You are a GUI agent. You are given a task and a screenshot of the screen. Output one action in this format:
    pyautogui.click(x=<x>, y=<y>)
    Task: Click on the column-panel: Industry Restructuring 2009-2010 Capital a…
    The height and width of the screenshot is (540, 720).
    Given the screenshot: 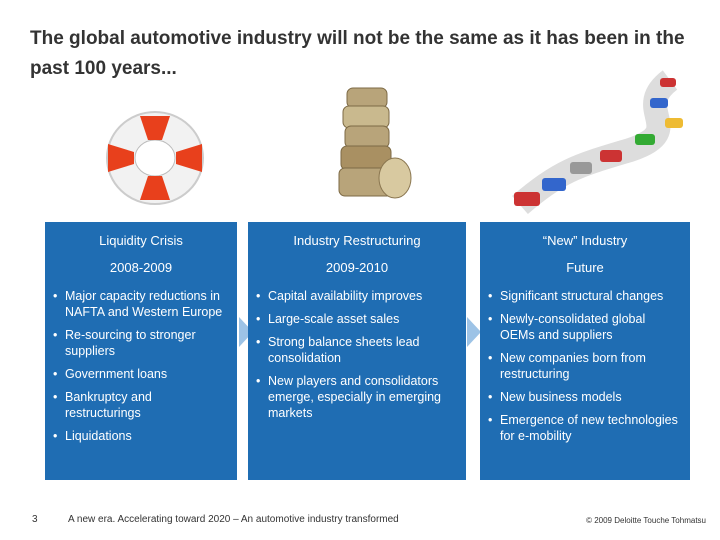 What is the action you would take?
    pyautogui.click(x=357, y=351)
    